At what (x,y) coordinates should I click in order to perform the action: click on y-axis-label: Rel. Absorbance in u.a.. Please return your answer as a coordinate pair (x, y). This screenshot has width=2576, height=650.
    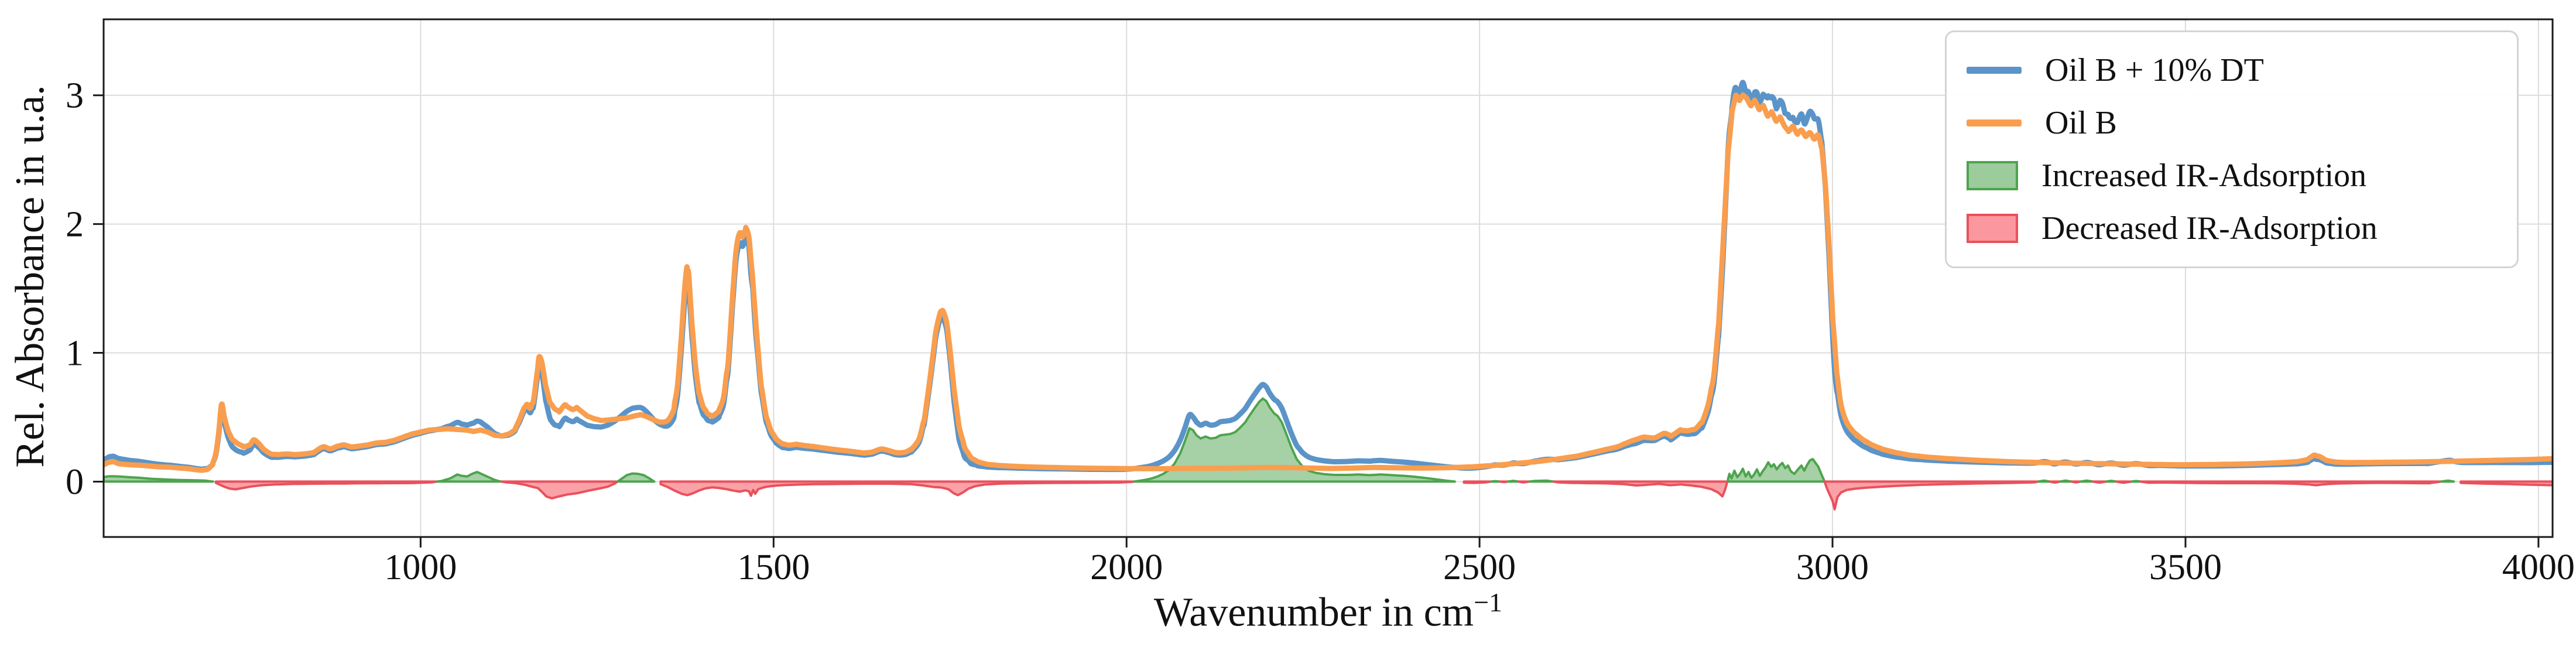
    Looking at the image, I should click on (30, 276).